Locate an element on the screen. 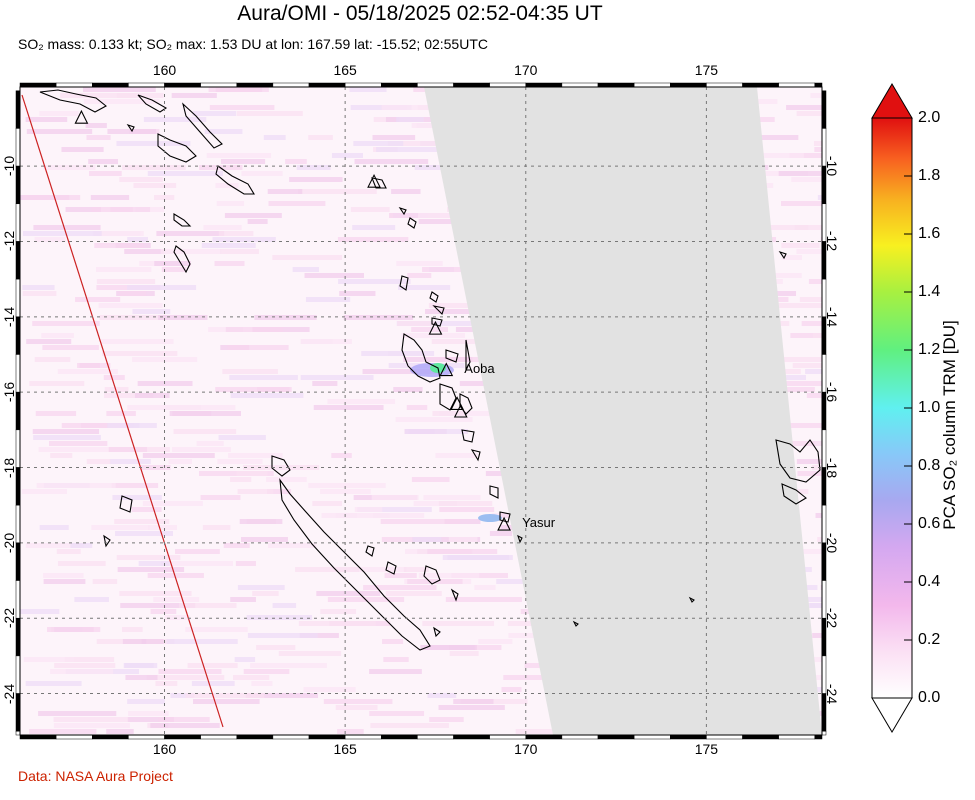  lat-tick-label-right: -10 is located at coordinates (832, 166).